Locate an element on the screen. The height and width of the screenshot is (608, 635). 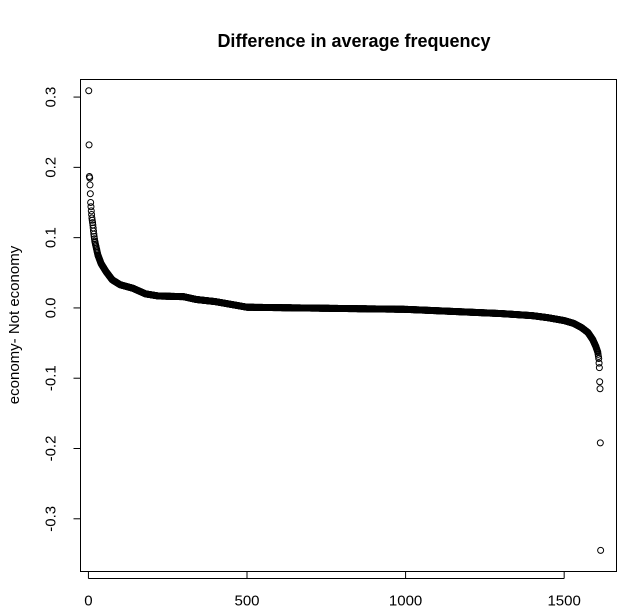
chart-title: Difference in average frequency is located at coordinates (353, 41).